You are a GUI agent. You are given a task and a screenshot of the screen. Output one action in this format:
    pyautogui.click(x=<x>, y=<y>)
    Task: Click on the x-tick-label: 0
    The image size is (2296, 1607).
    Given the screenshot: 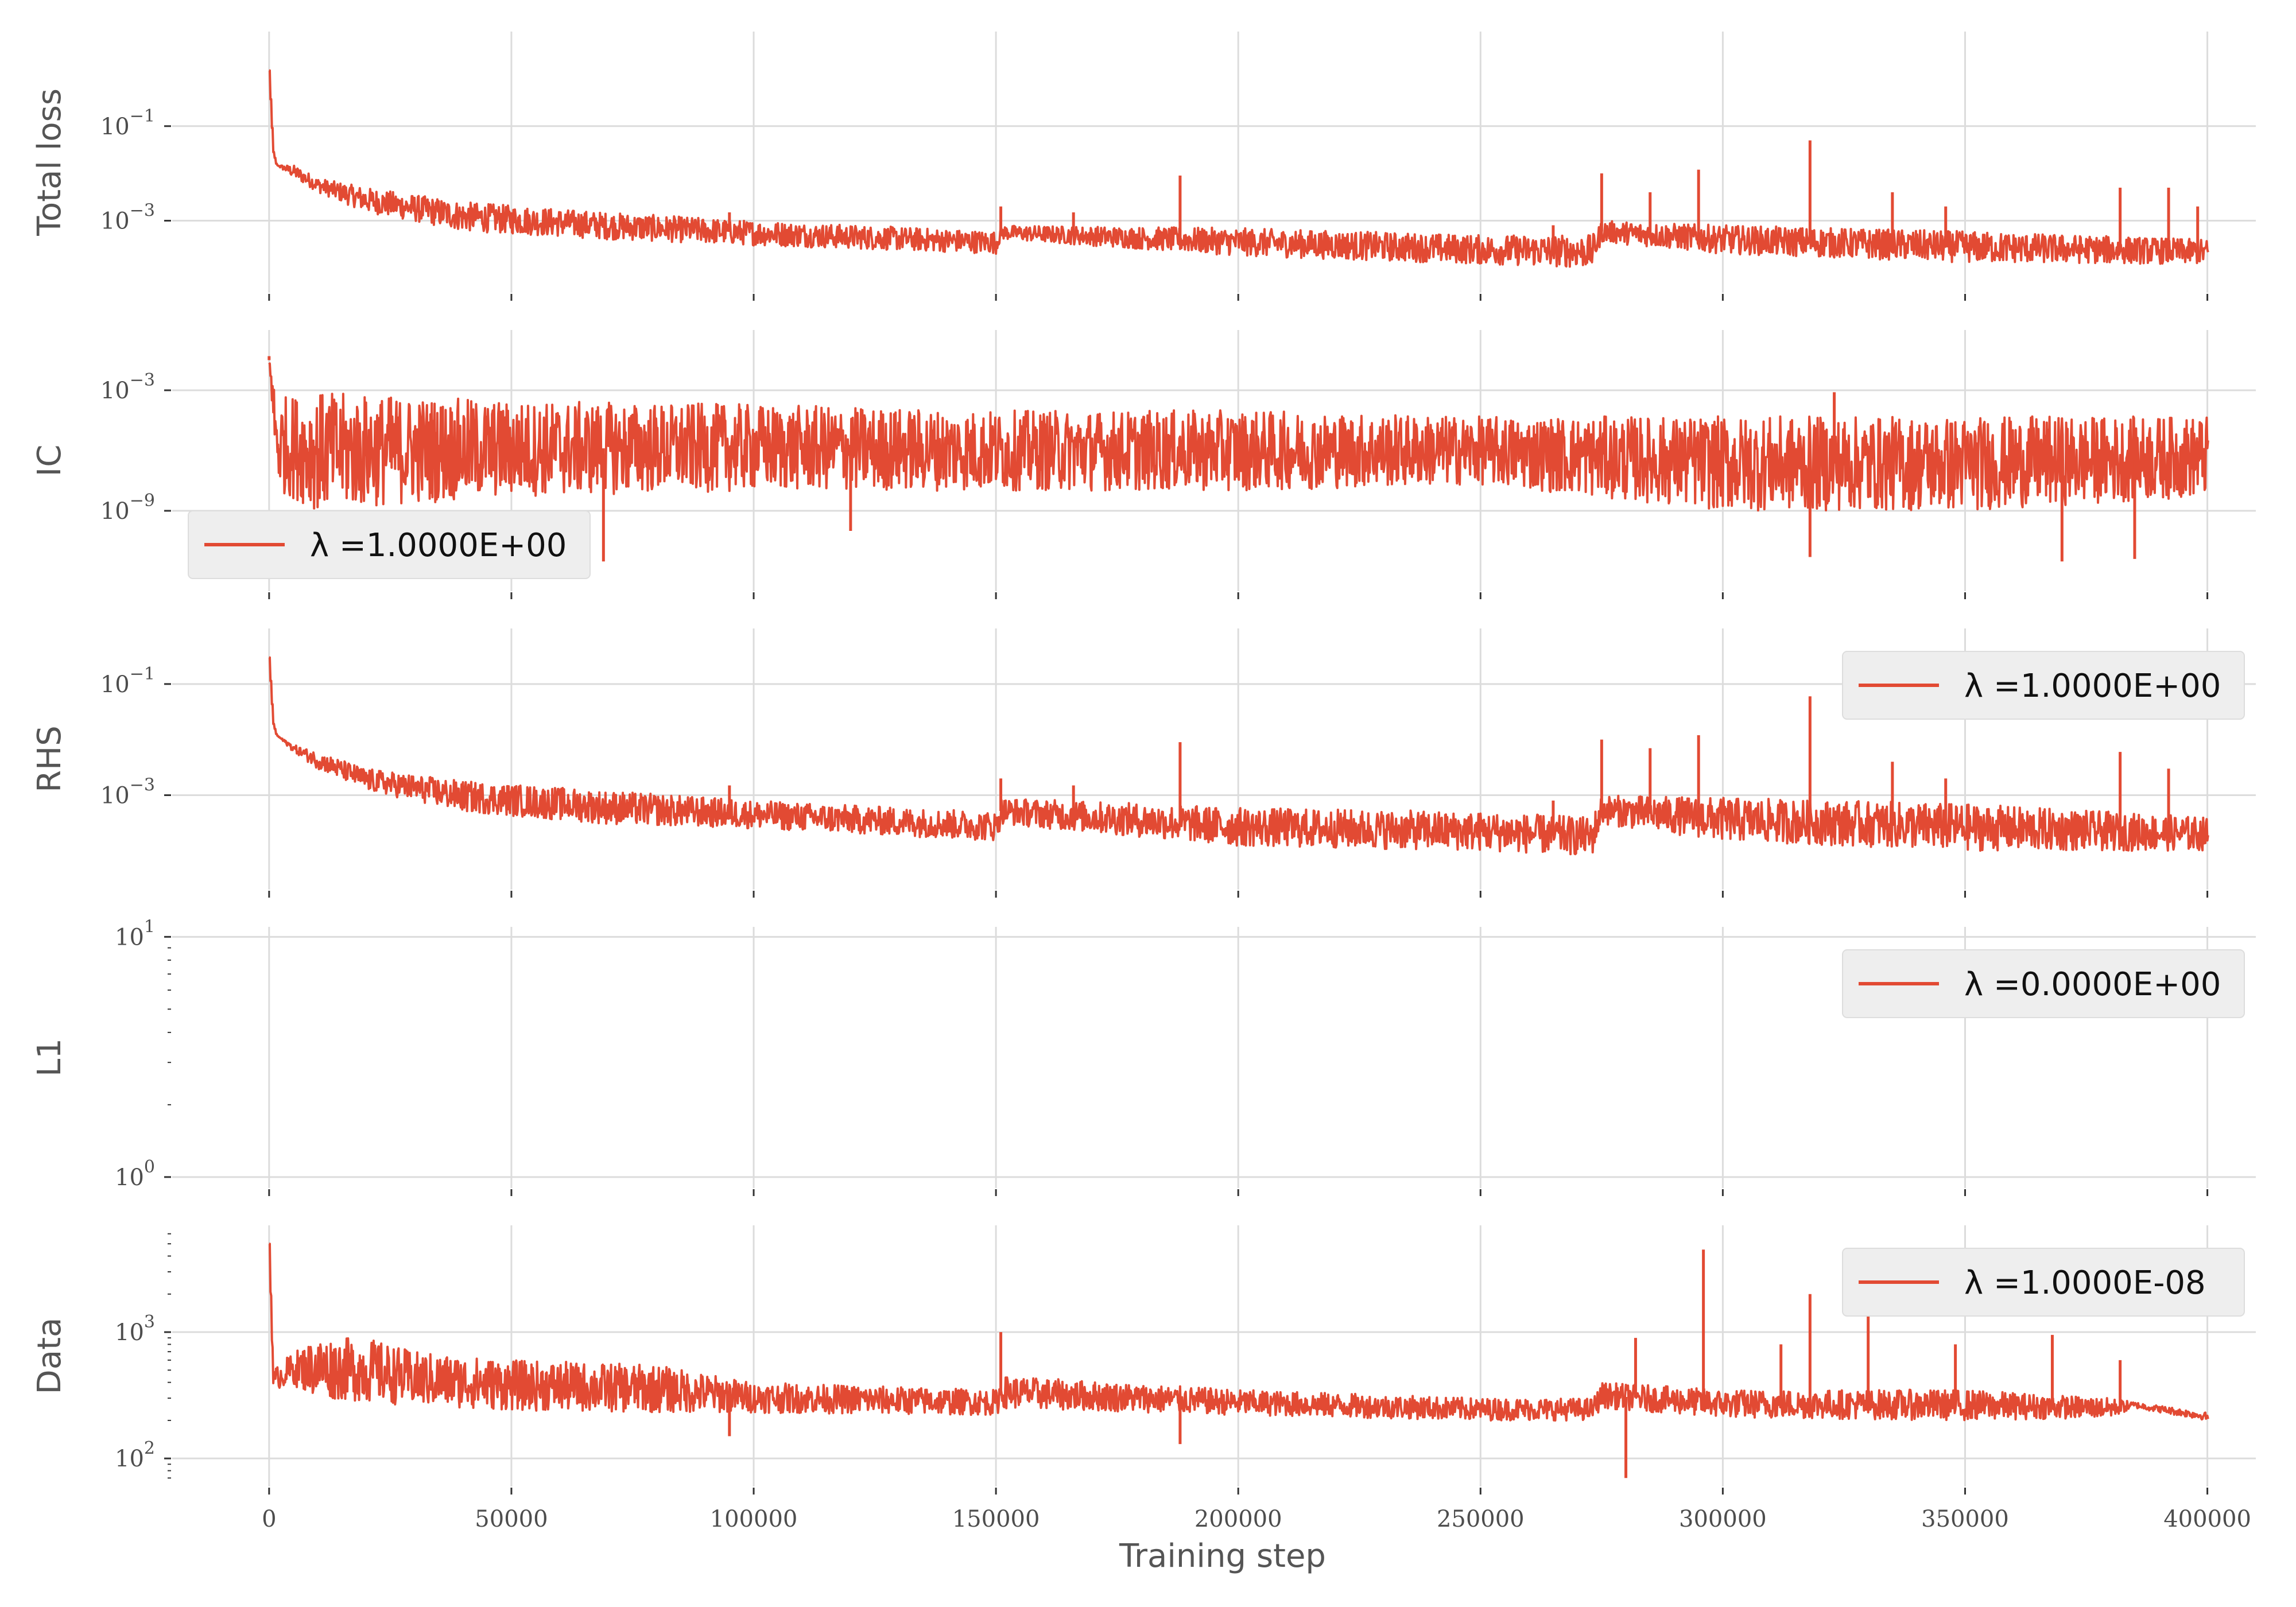 What is the action you would take?
    pyautogui.click(x=269, y=1519)
    